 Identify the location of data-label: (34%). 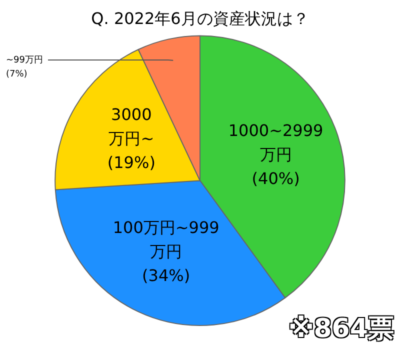
(166, 275).